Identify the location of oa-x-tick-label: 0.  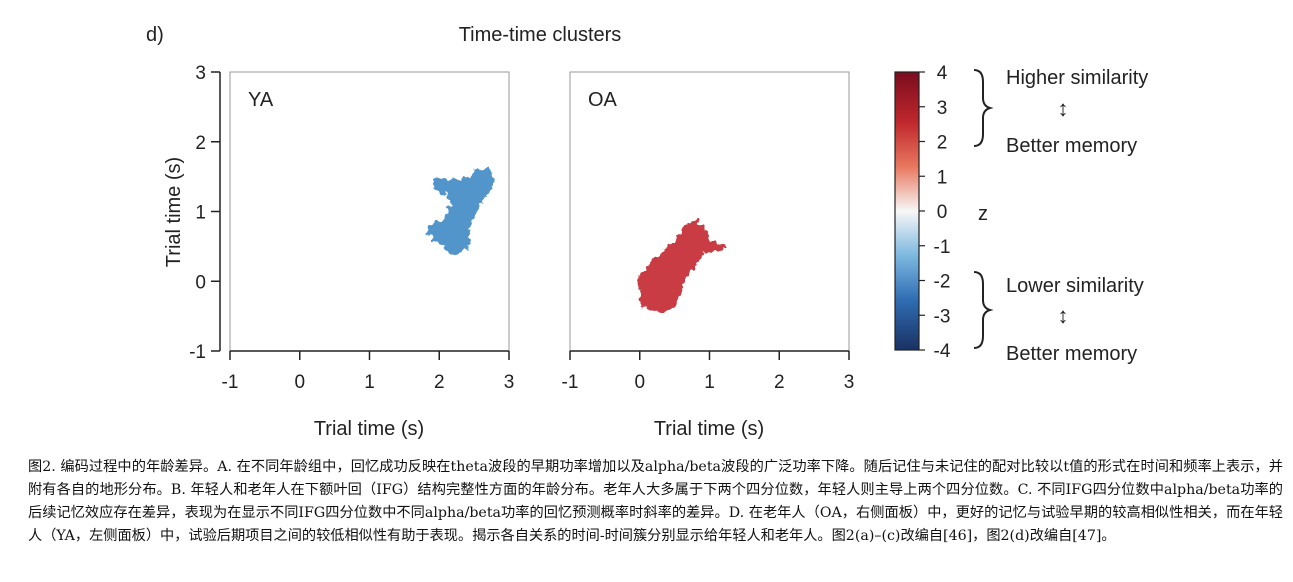
(639, 382).